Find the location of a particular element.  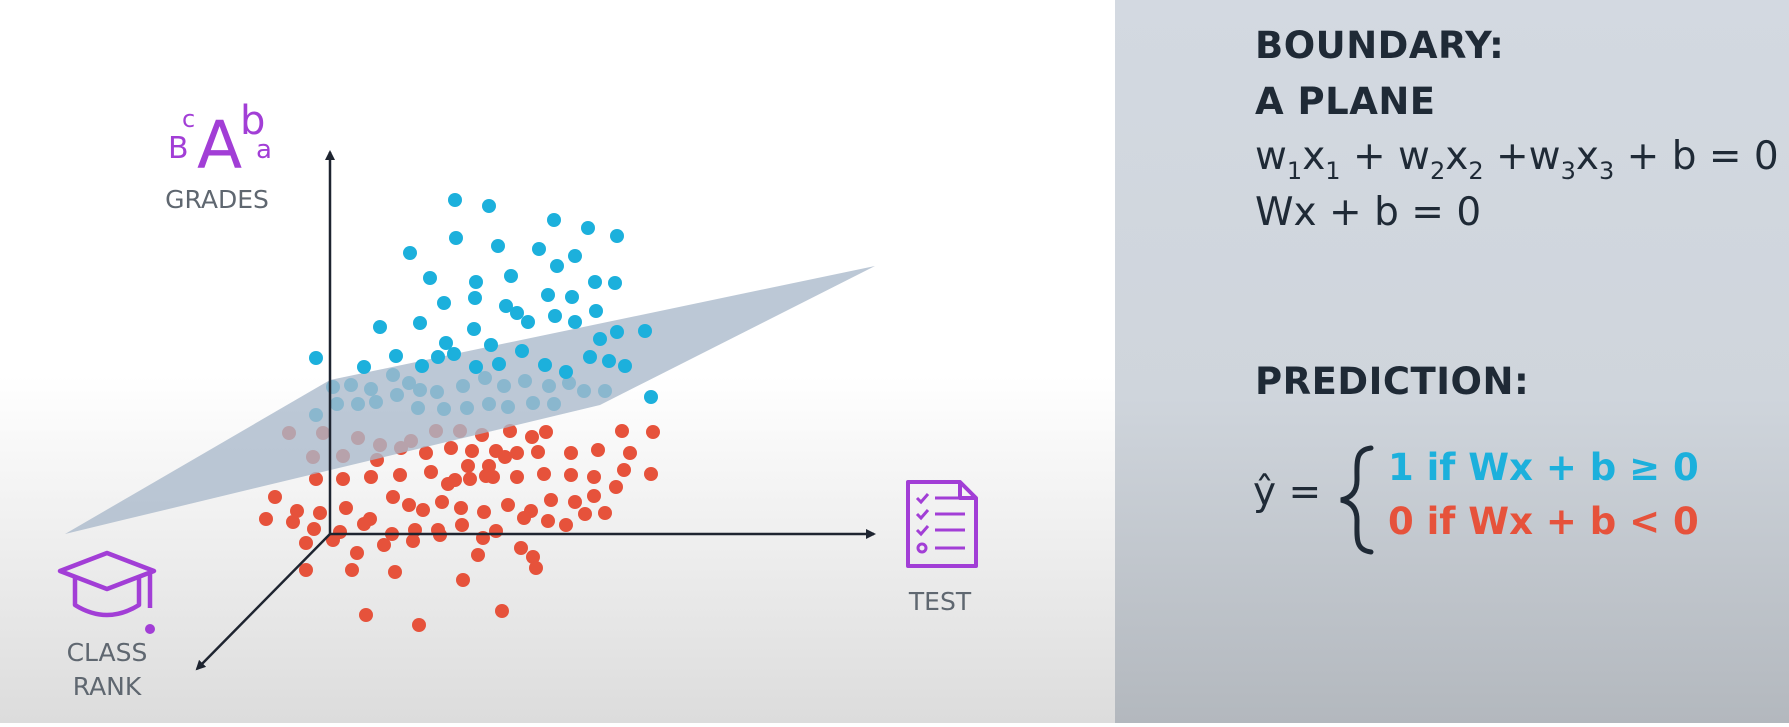

left-brace is located at coordinates (1357, 500).